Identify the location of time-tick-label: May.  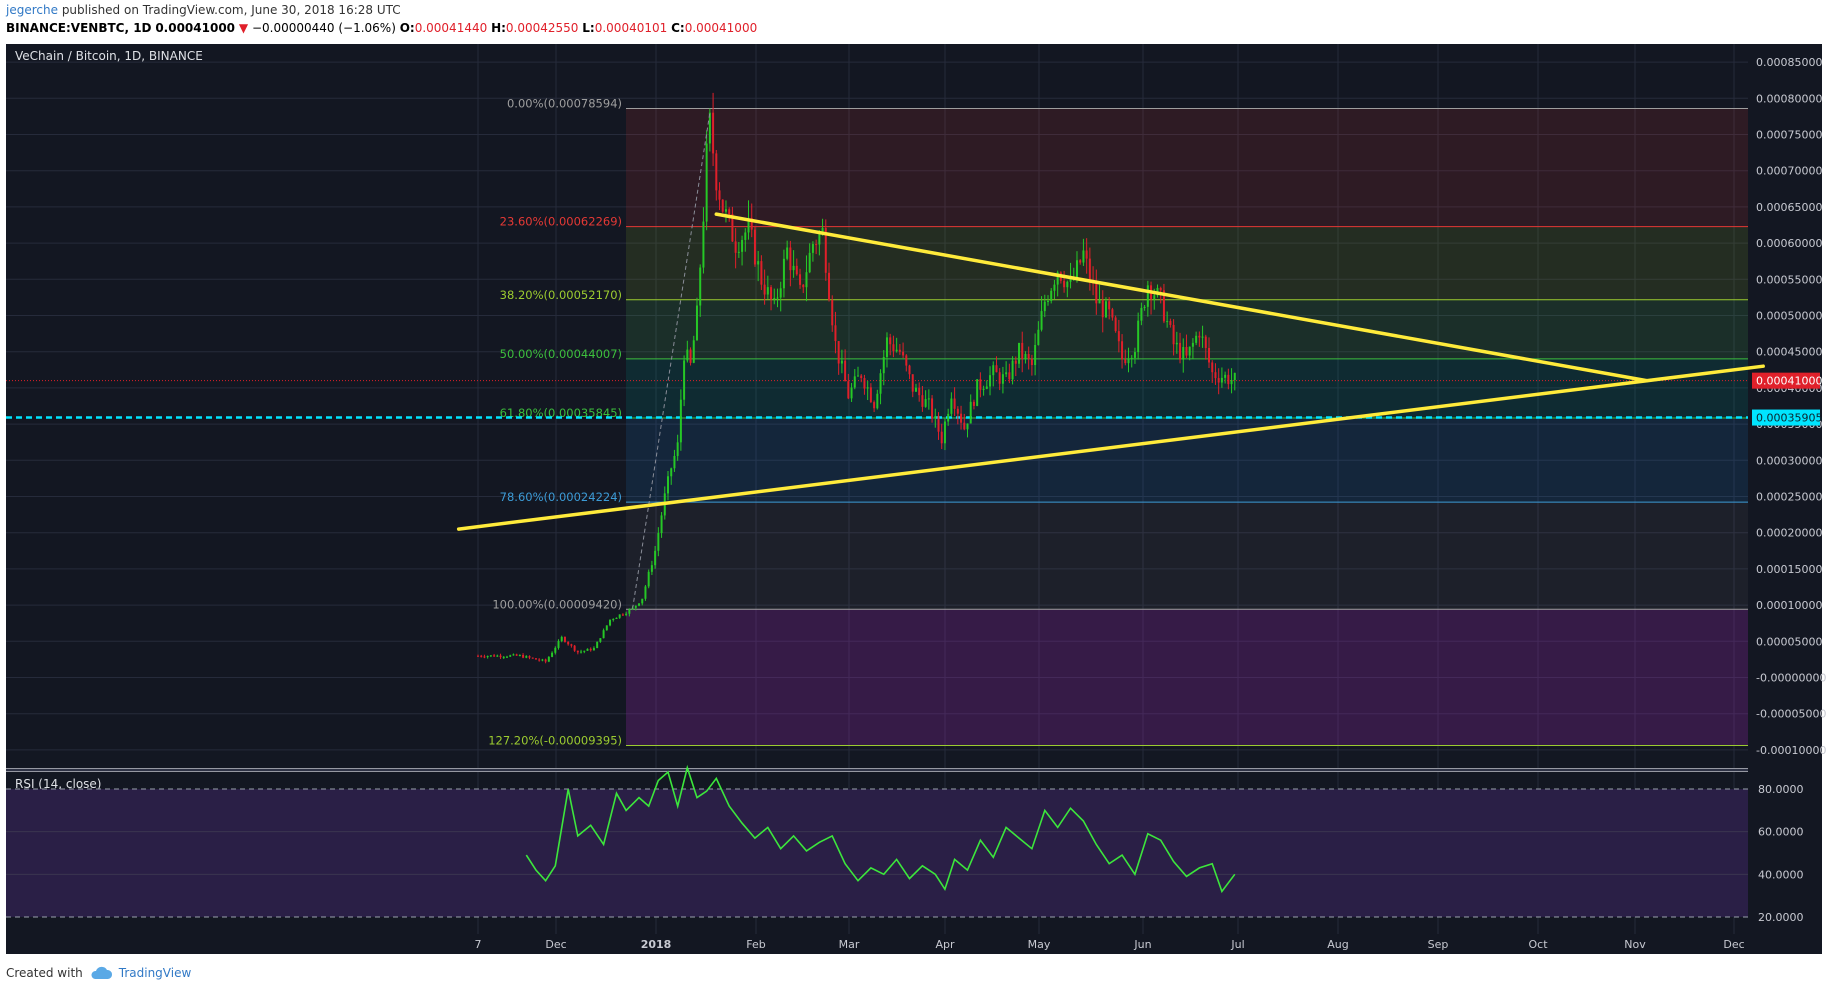
(1039, 944).